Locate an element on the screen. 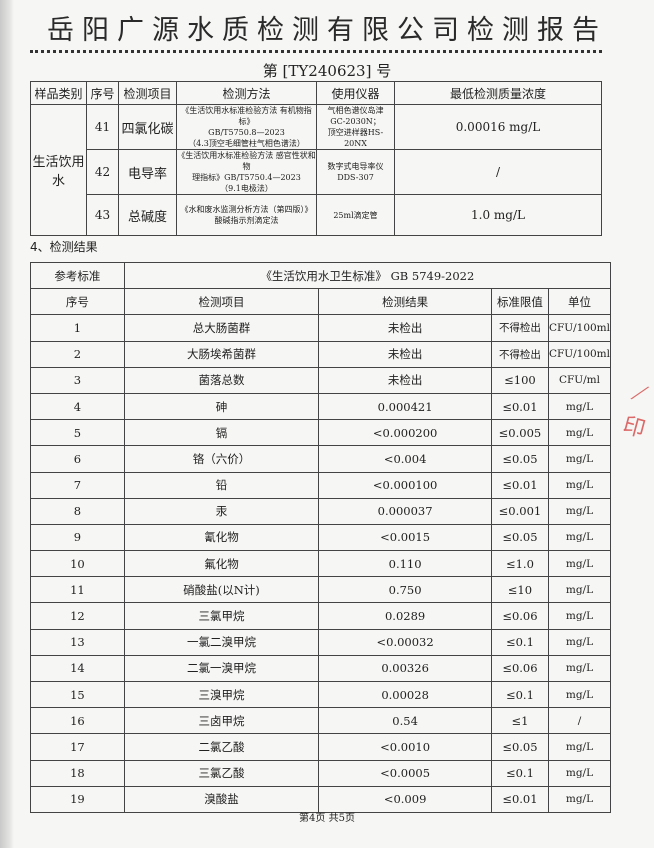 The height and width of the screenshot is (848, 654). row-number: 14 is located at coordinates (77, 668).